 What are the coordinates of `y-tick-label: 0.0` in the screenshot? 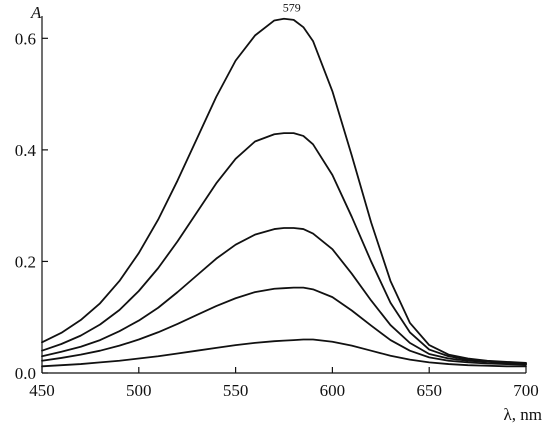 It's located at (25, 373).